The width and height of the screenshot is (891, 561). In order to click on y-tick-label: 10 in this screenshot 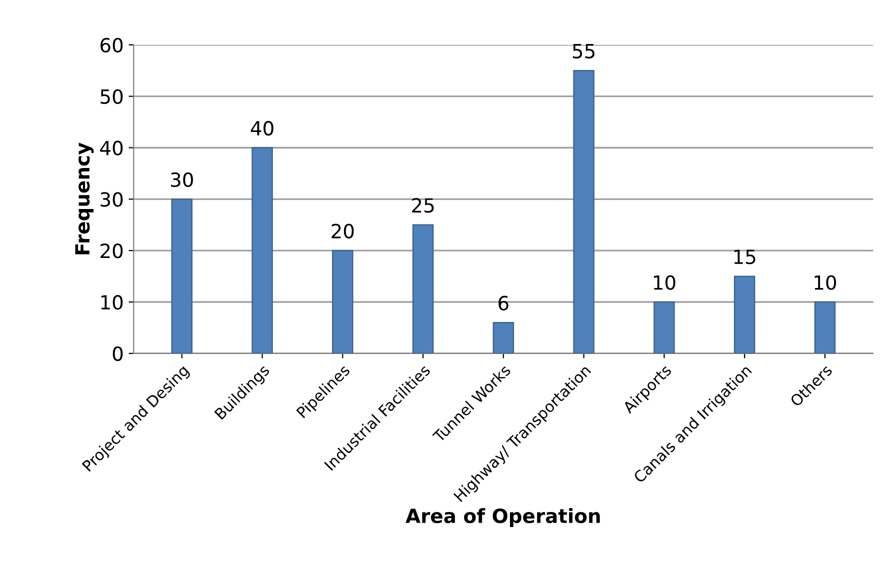, I will do `click(112, 302)`.